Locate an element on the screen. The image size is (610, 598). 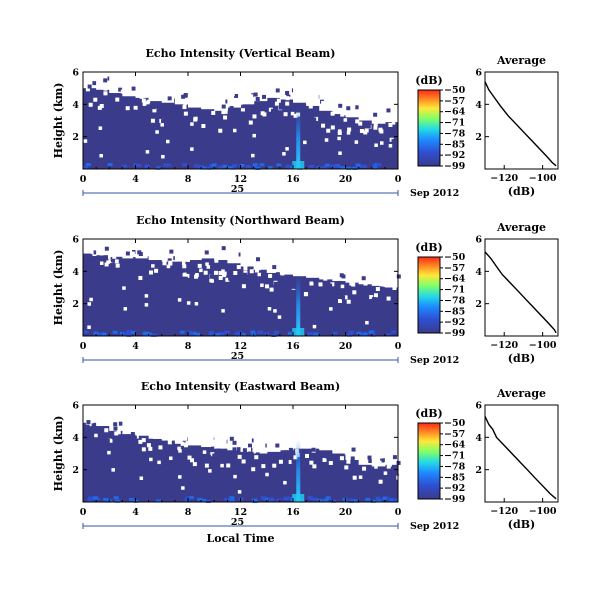
date-month-label: Sep 2012 is located at coordinates (434, 360).